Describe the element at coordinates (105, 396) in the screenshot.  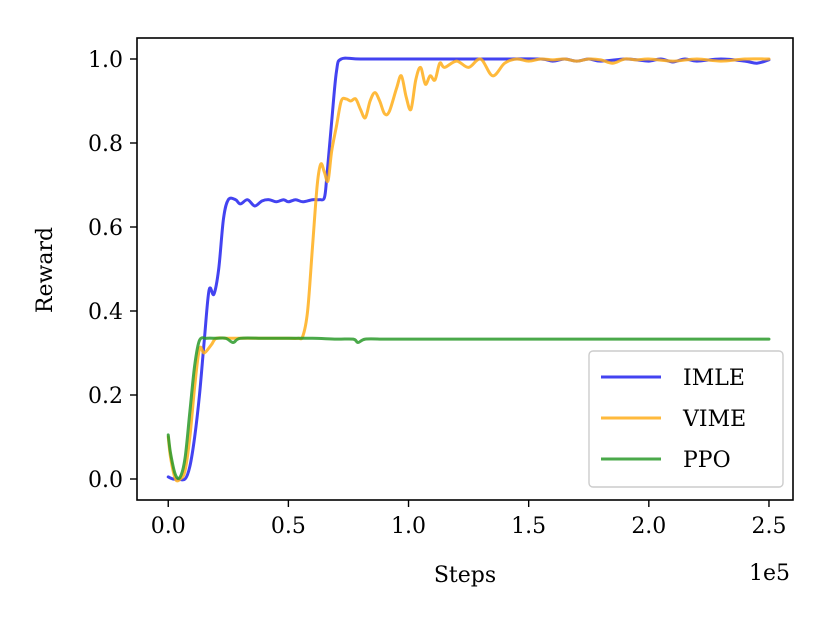
I see `y-tick-label: 0.2` at that location.